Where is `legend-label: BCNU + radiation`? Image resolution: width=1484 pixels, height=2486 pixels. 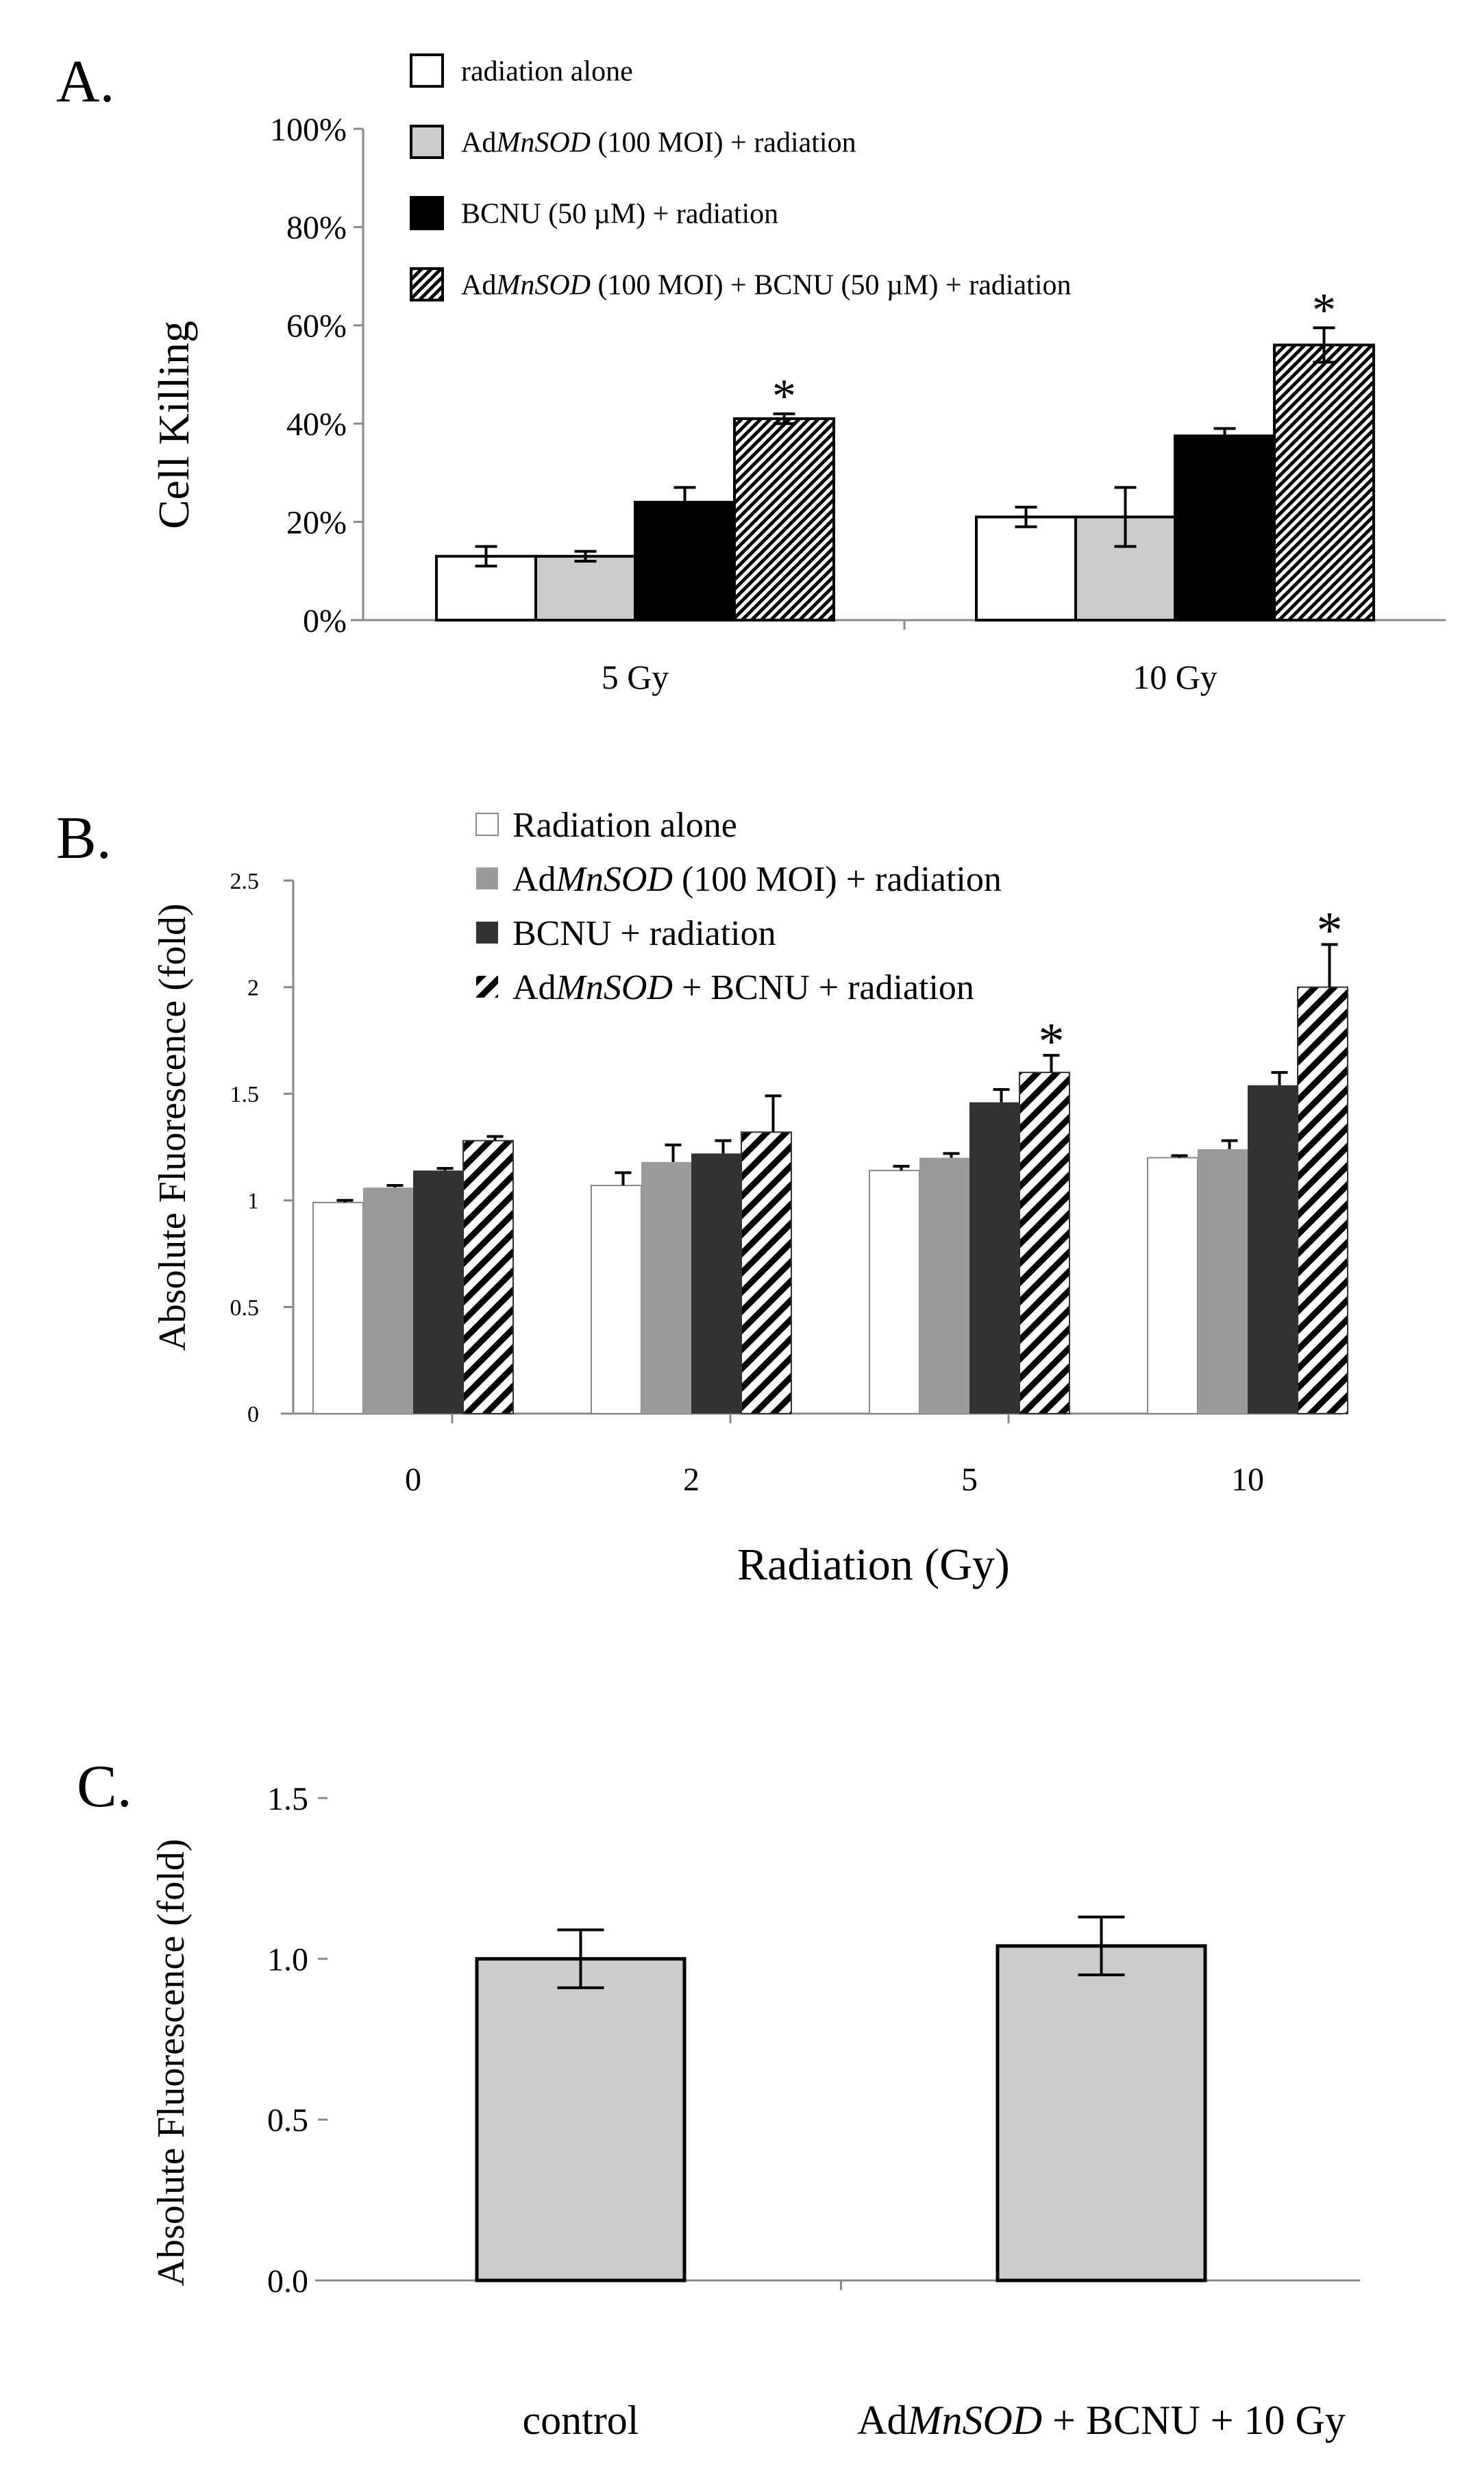 legend-label: BCNU + radiation is located at coordinates (644, 934).